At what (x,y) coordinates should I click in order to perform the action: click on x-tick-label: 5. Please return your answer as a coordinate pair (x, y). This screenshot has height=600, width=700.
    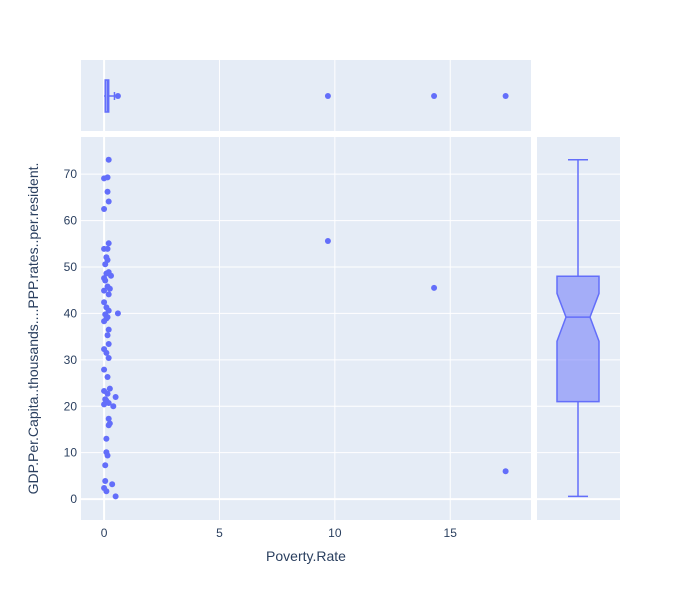
    Looking at the image, I should click on (219, 533).